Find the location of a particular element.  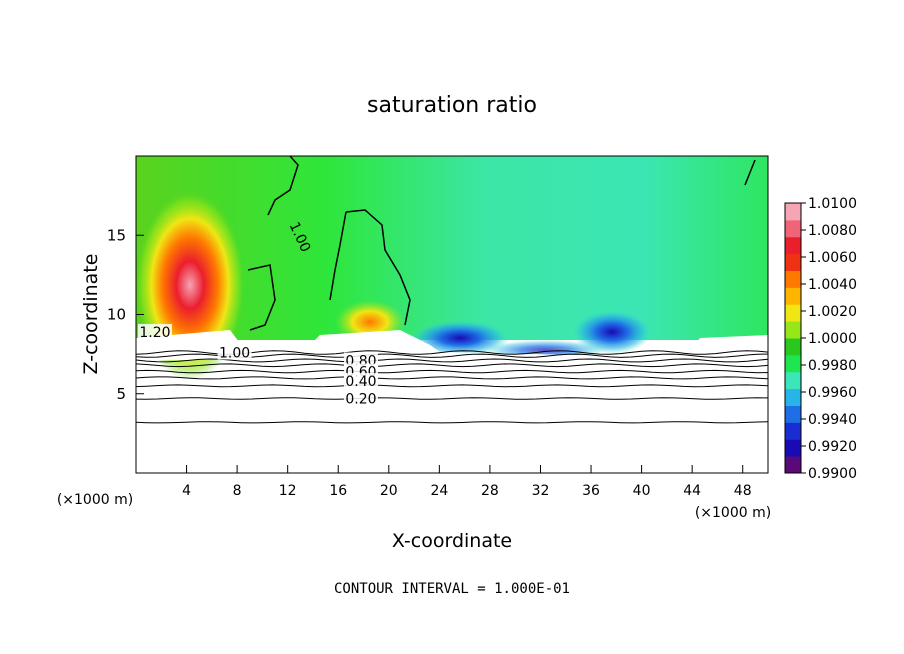

colorbar-label: 1.0060 is located at coordinates (832, 258).